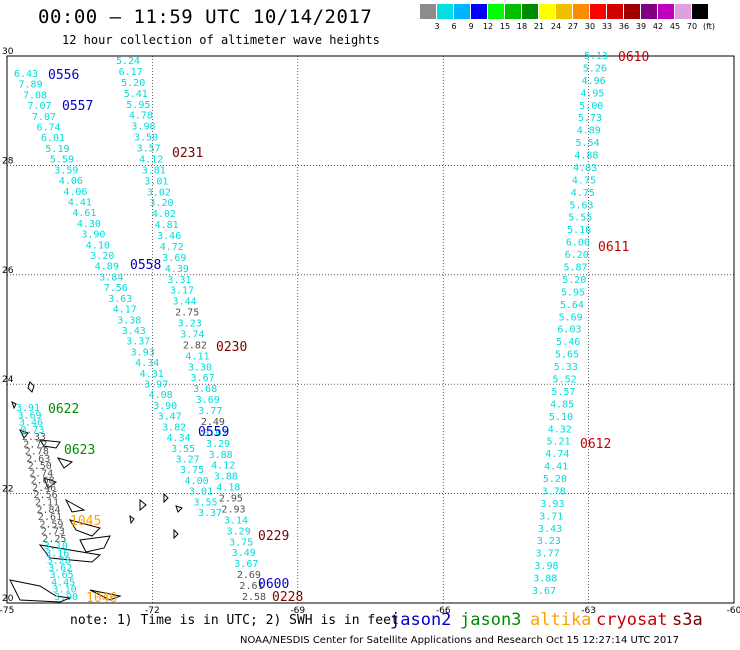 This screenshot has width=740, height=650. What do you see at coordinates (31, 423) in the screenshot?
I see `wave-value-caribbean: 3.46` at bounding box center [31, 423].